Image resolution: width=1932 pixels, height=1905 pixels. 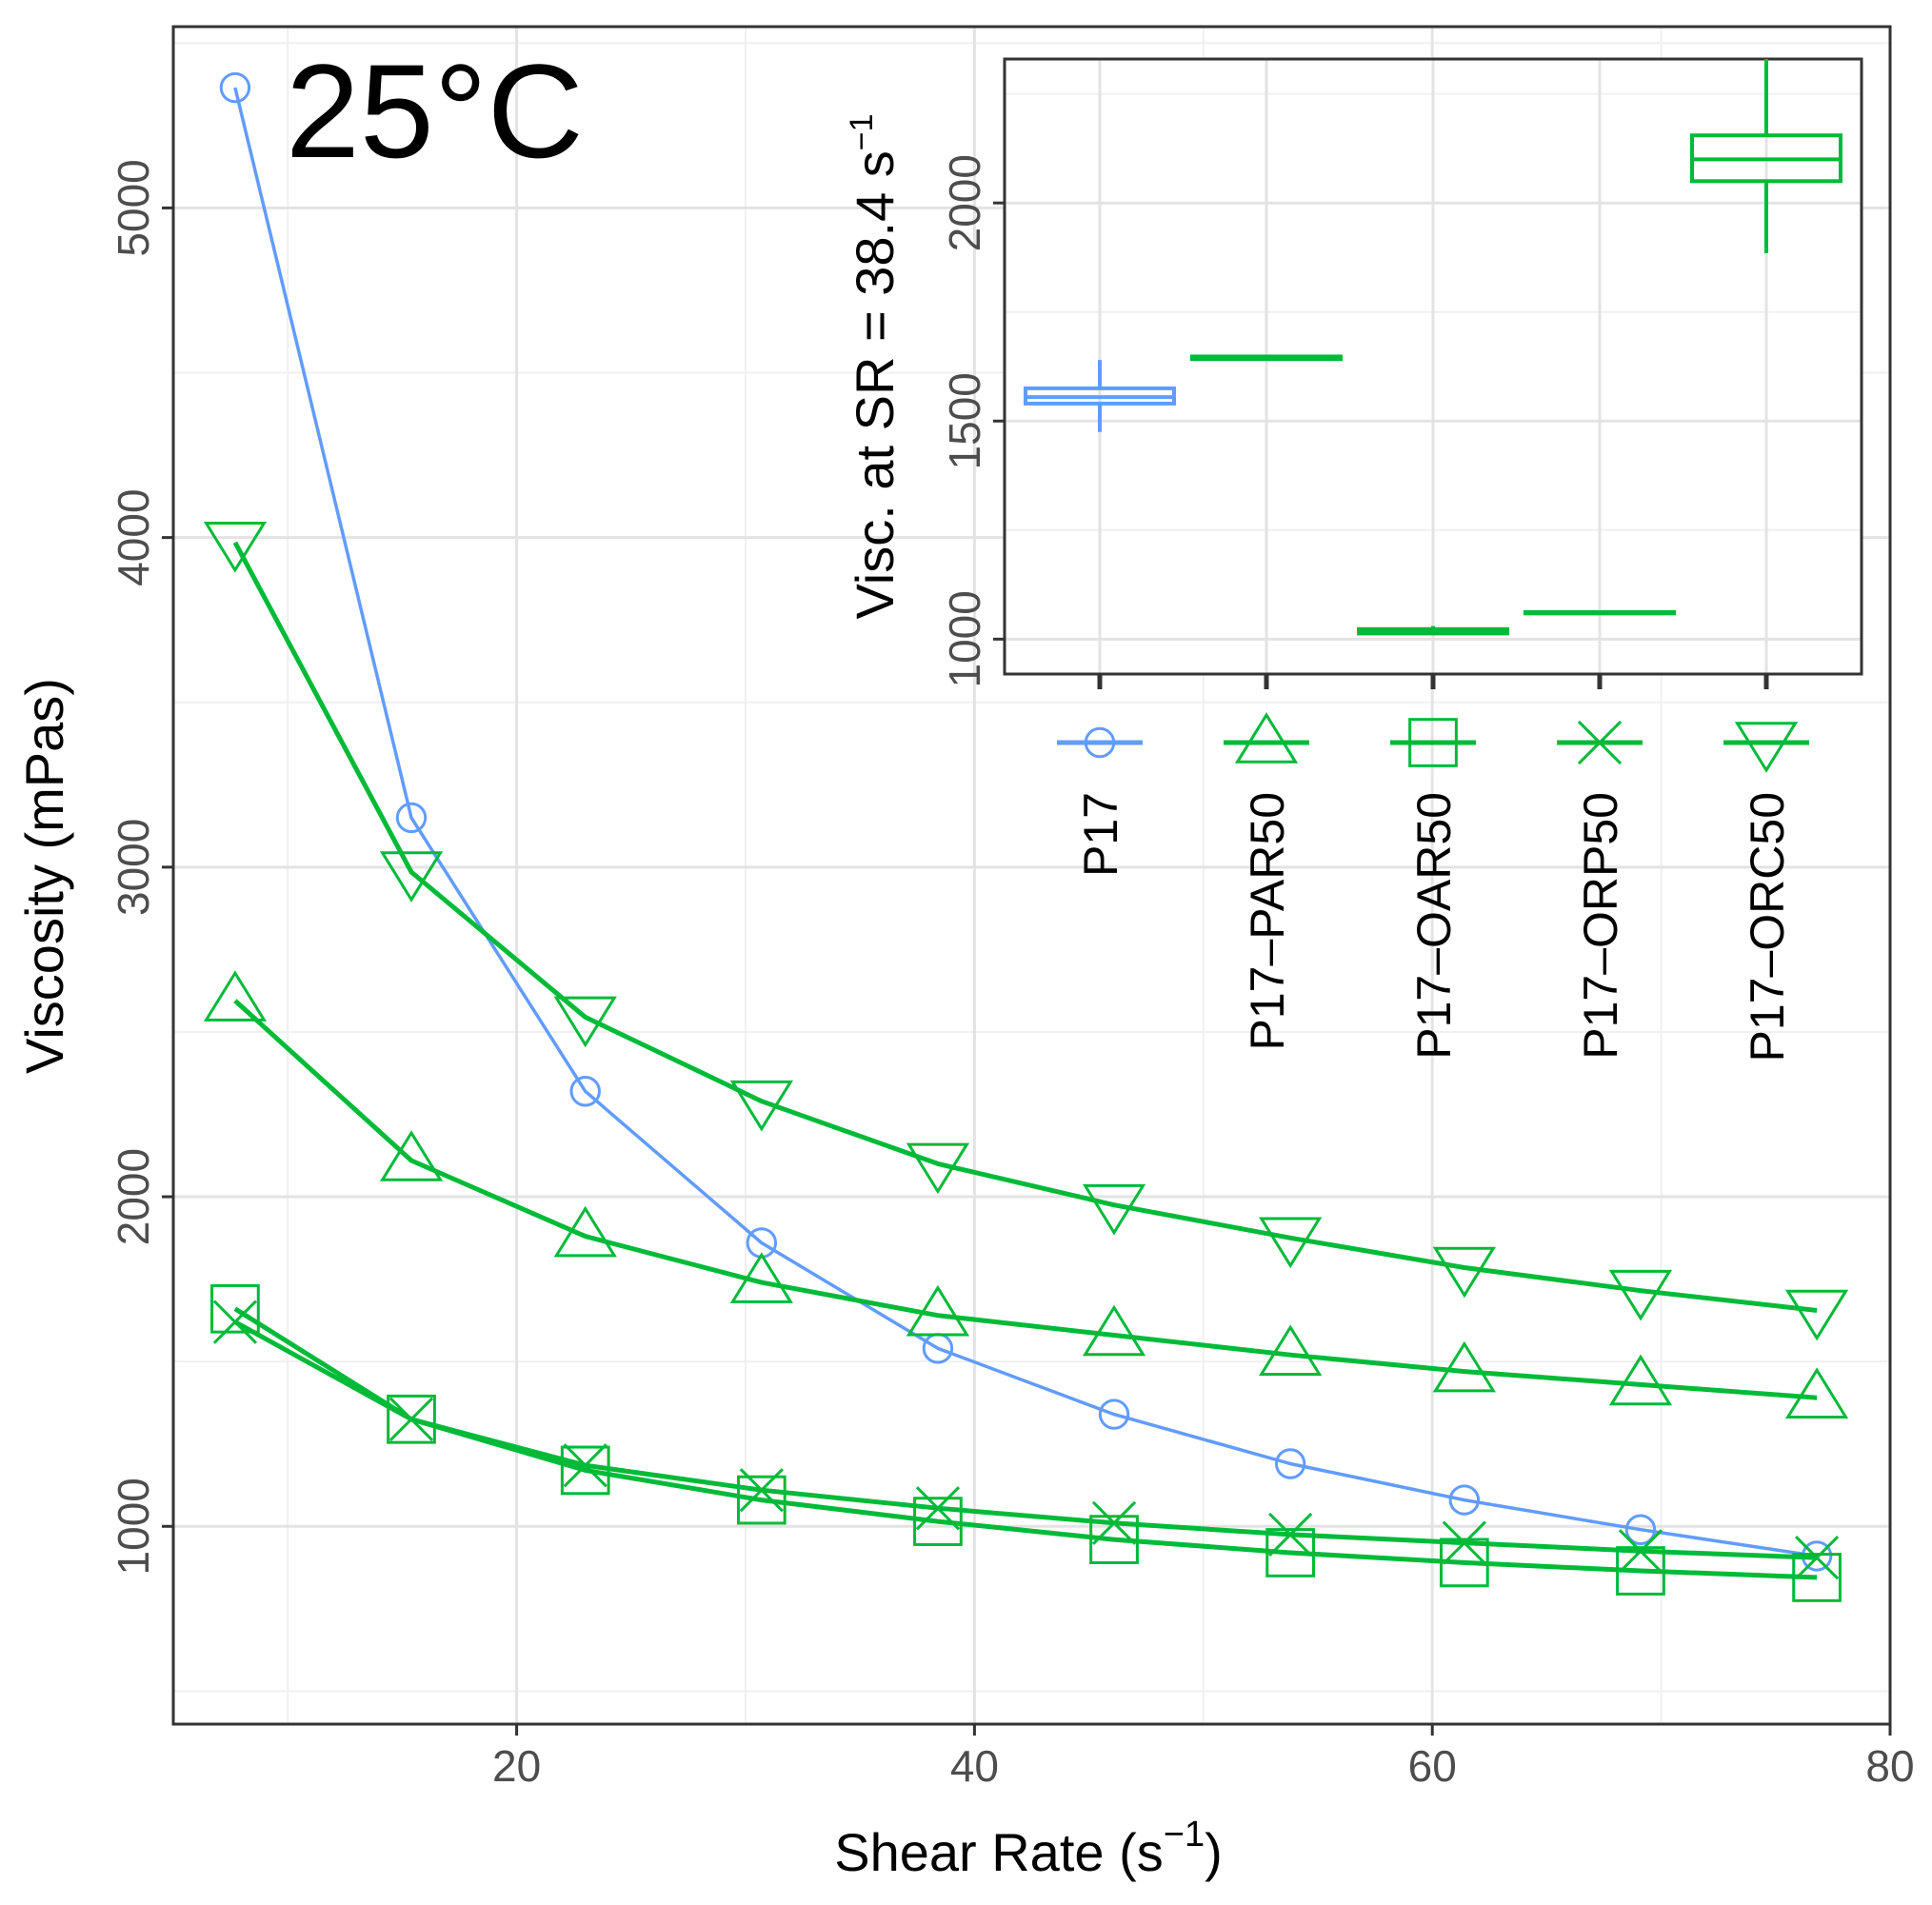 I want to click on x-tick-label: 40, so click(x=974, y=1766).